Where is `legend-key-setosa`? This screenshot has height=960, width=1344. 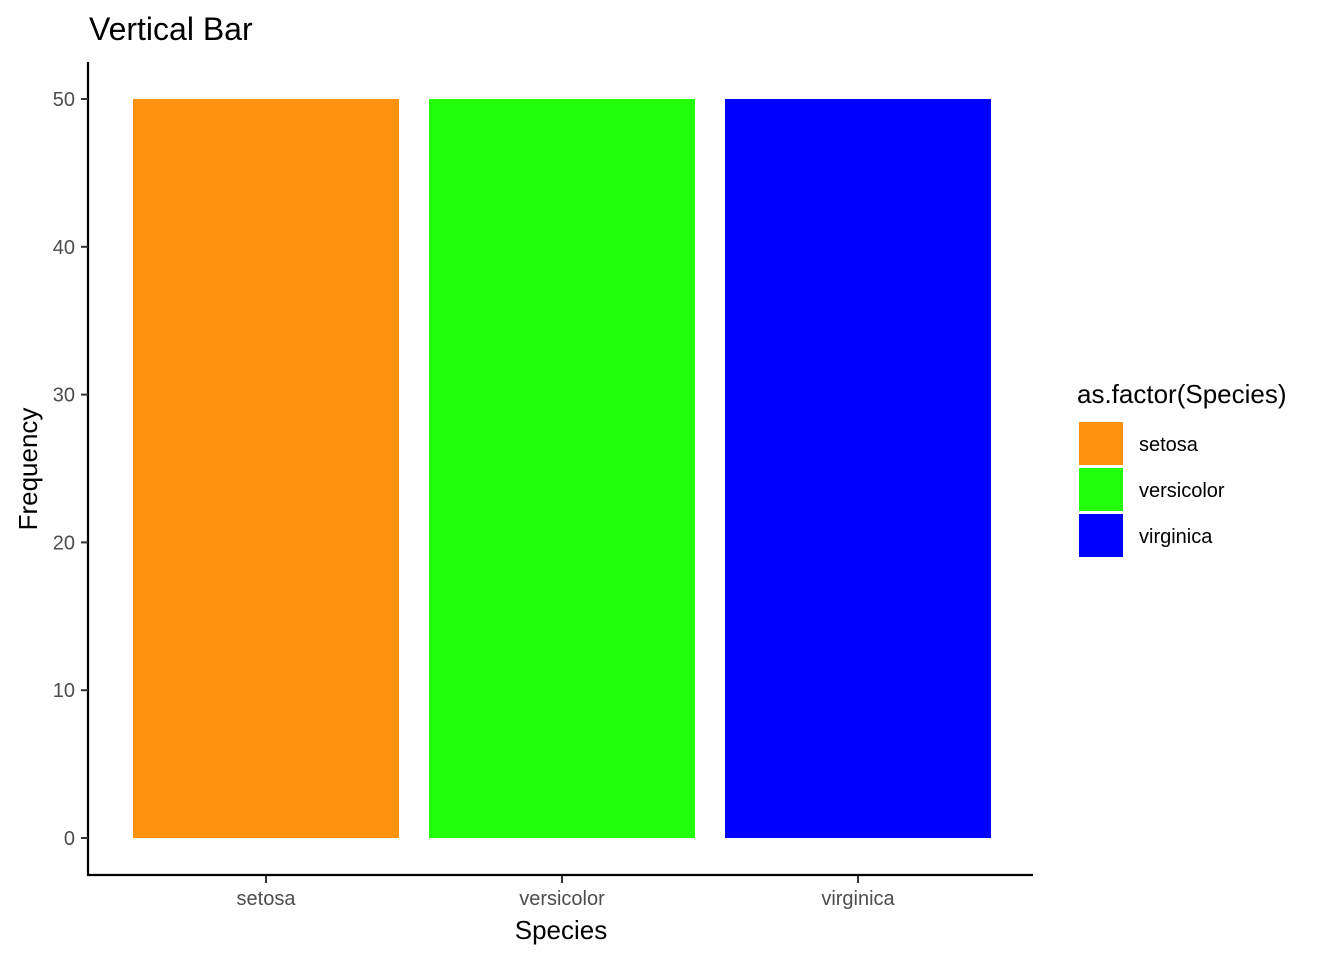 legend-key-setosa is located at coordinates (1101, 443).